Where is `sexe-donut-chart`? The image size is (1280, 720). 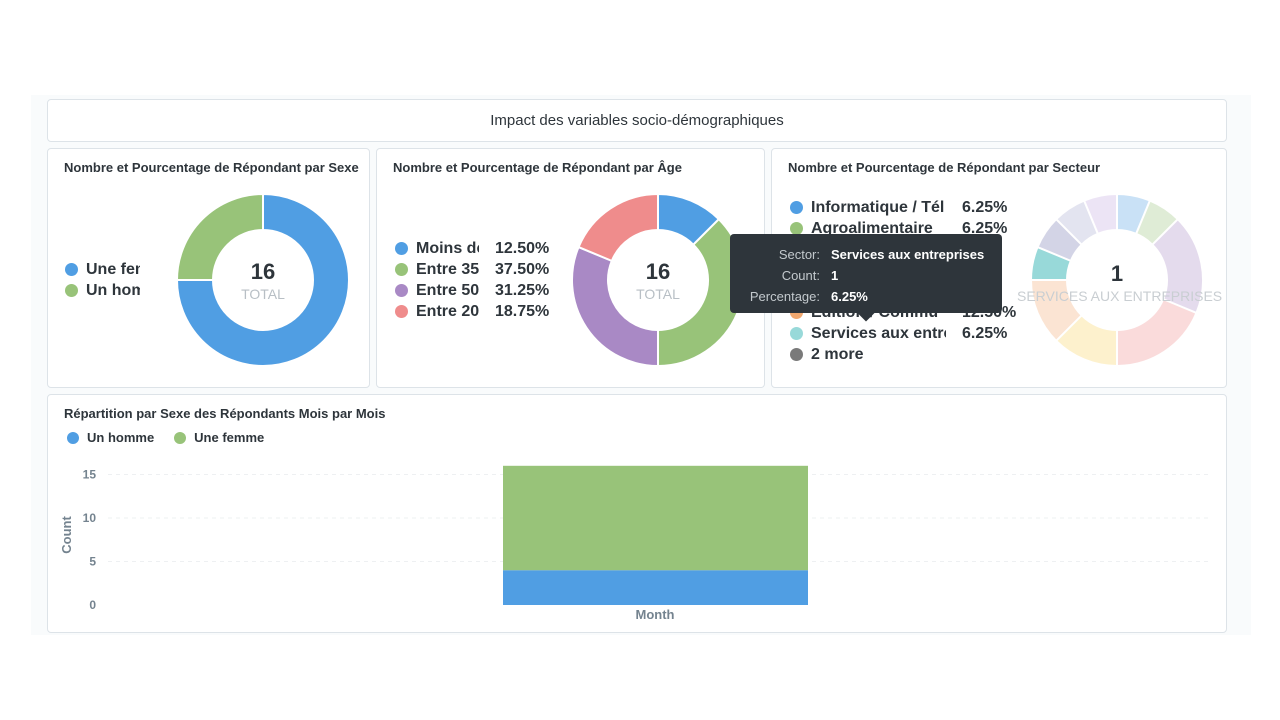
sexe-donut-chart is located at coordinates (208, 268).